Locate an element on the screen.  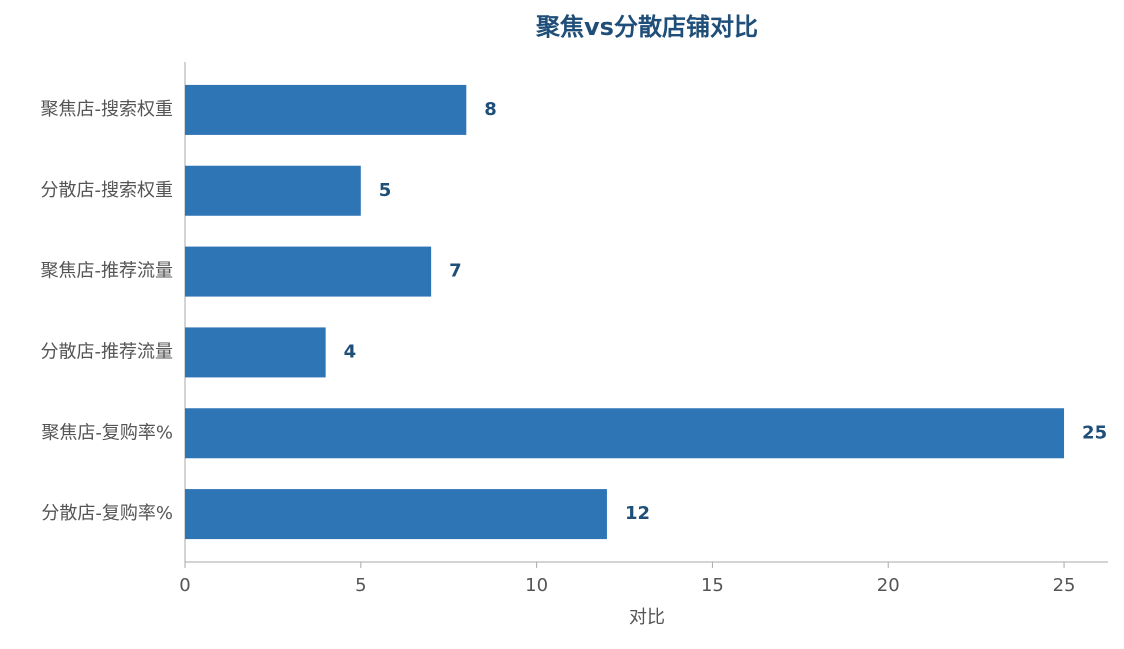
y-tick-label: 分散店-搜索权重 is located at coordinates (107, 190).